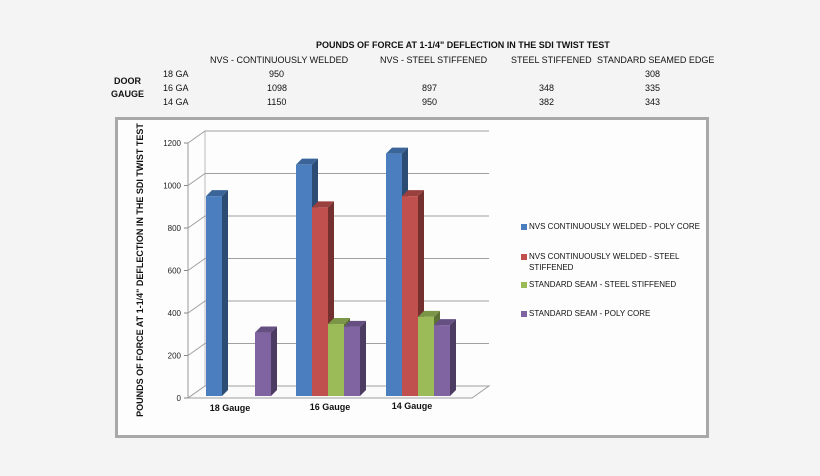 Image resolution: width=820 pixels, height=476 pixels. What do you see at coordinates (434, 60) in the screenshot?
I see `column-header: NVS - STEEL STIFFENED` at bounding box center [434, 60].